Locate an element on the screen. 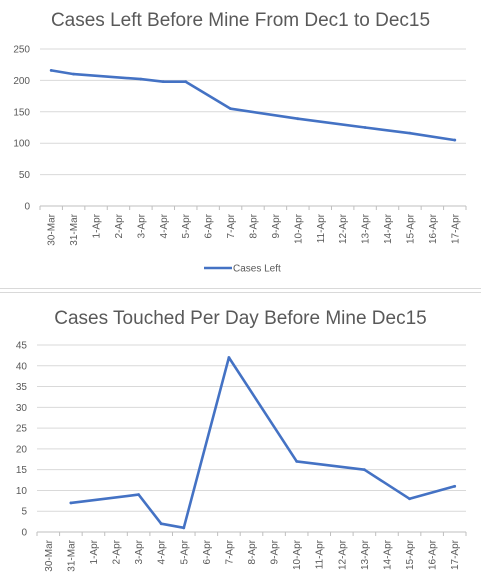 Image resolution: width=481 pixels, height=582 pixels. y-tick-label: 30 is located at coordinates (22, 408).